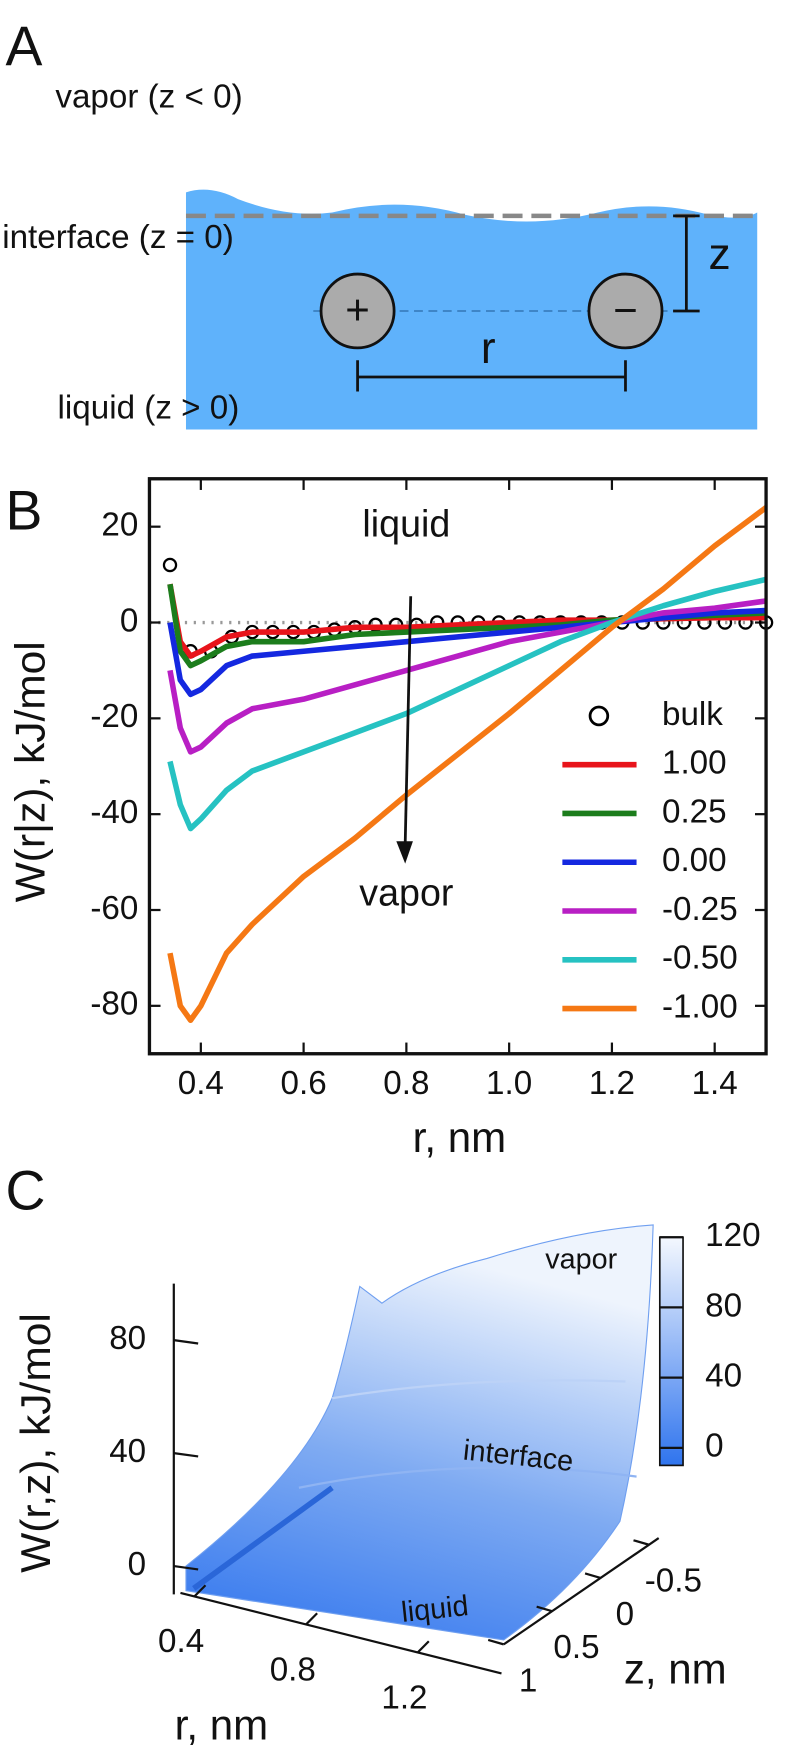  What do you see at coordinates (471, 309) in the screenshot?
I see `liquid-region` at bounding box center [471, 309].